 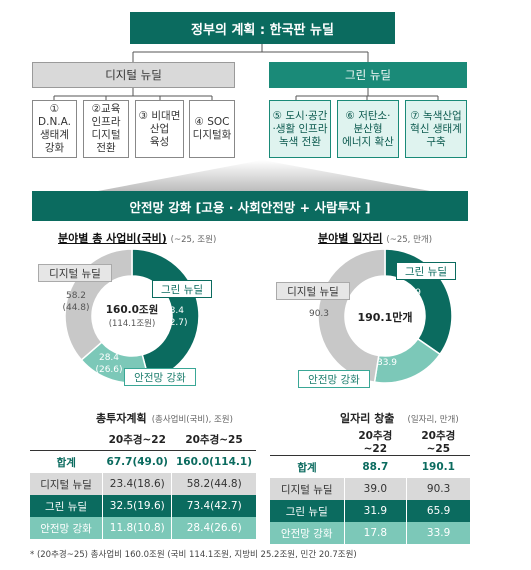 I want to click on row-value: 67.7(49.0), so click(x=137, y=462).